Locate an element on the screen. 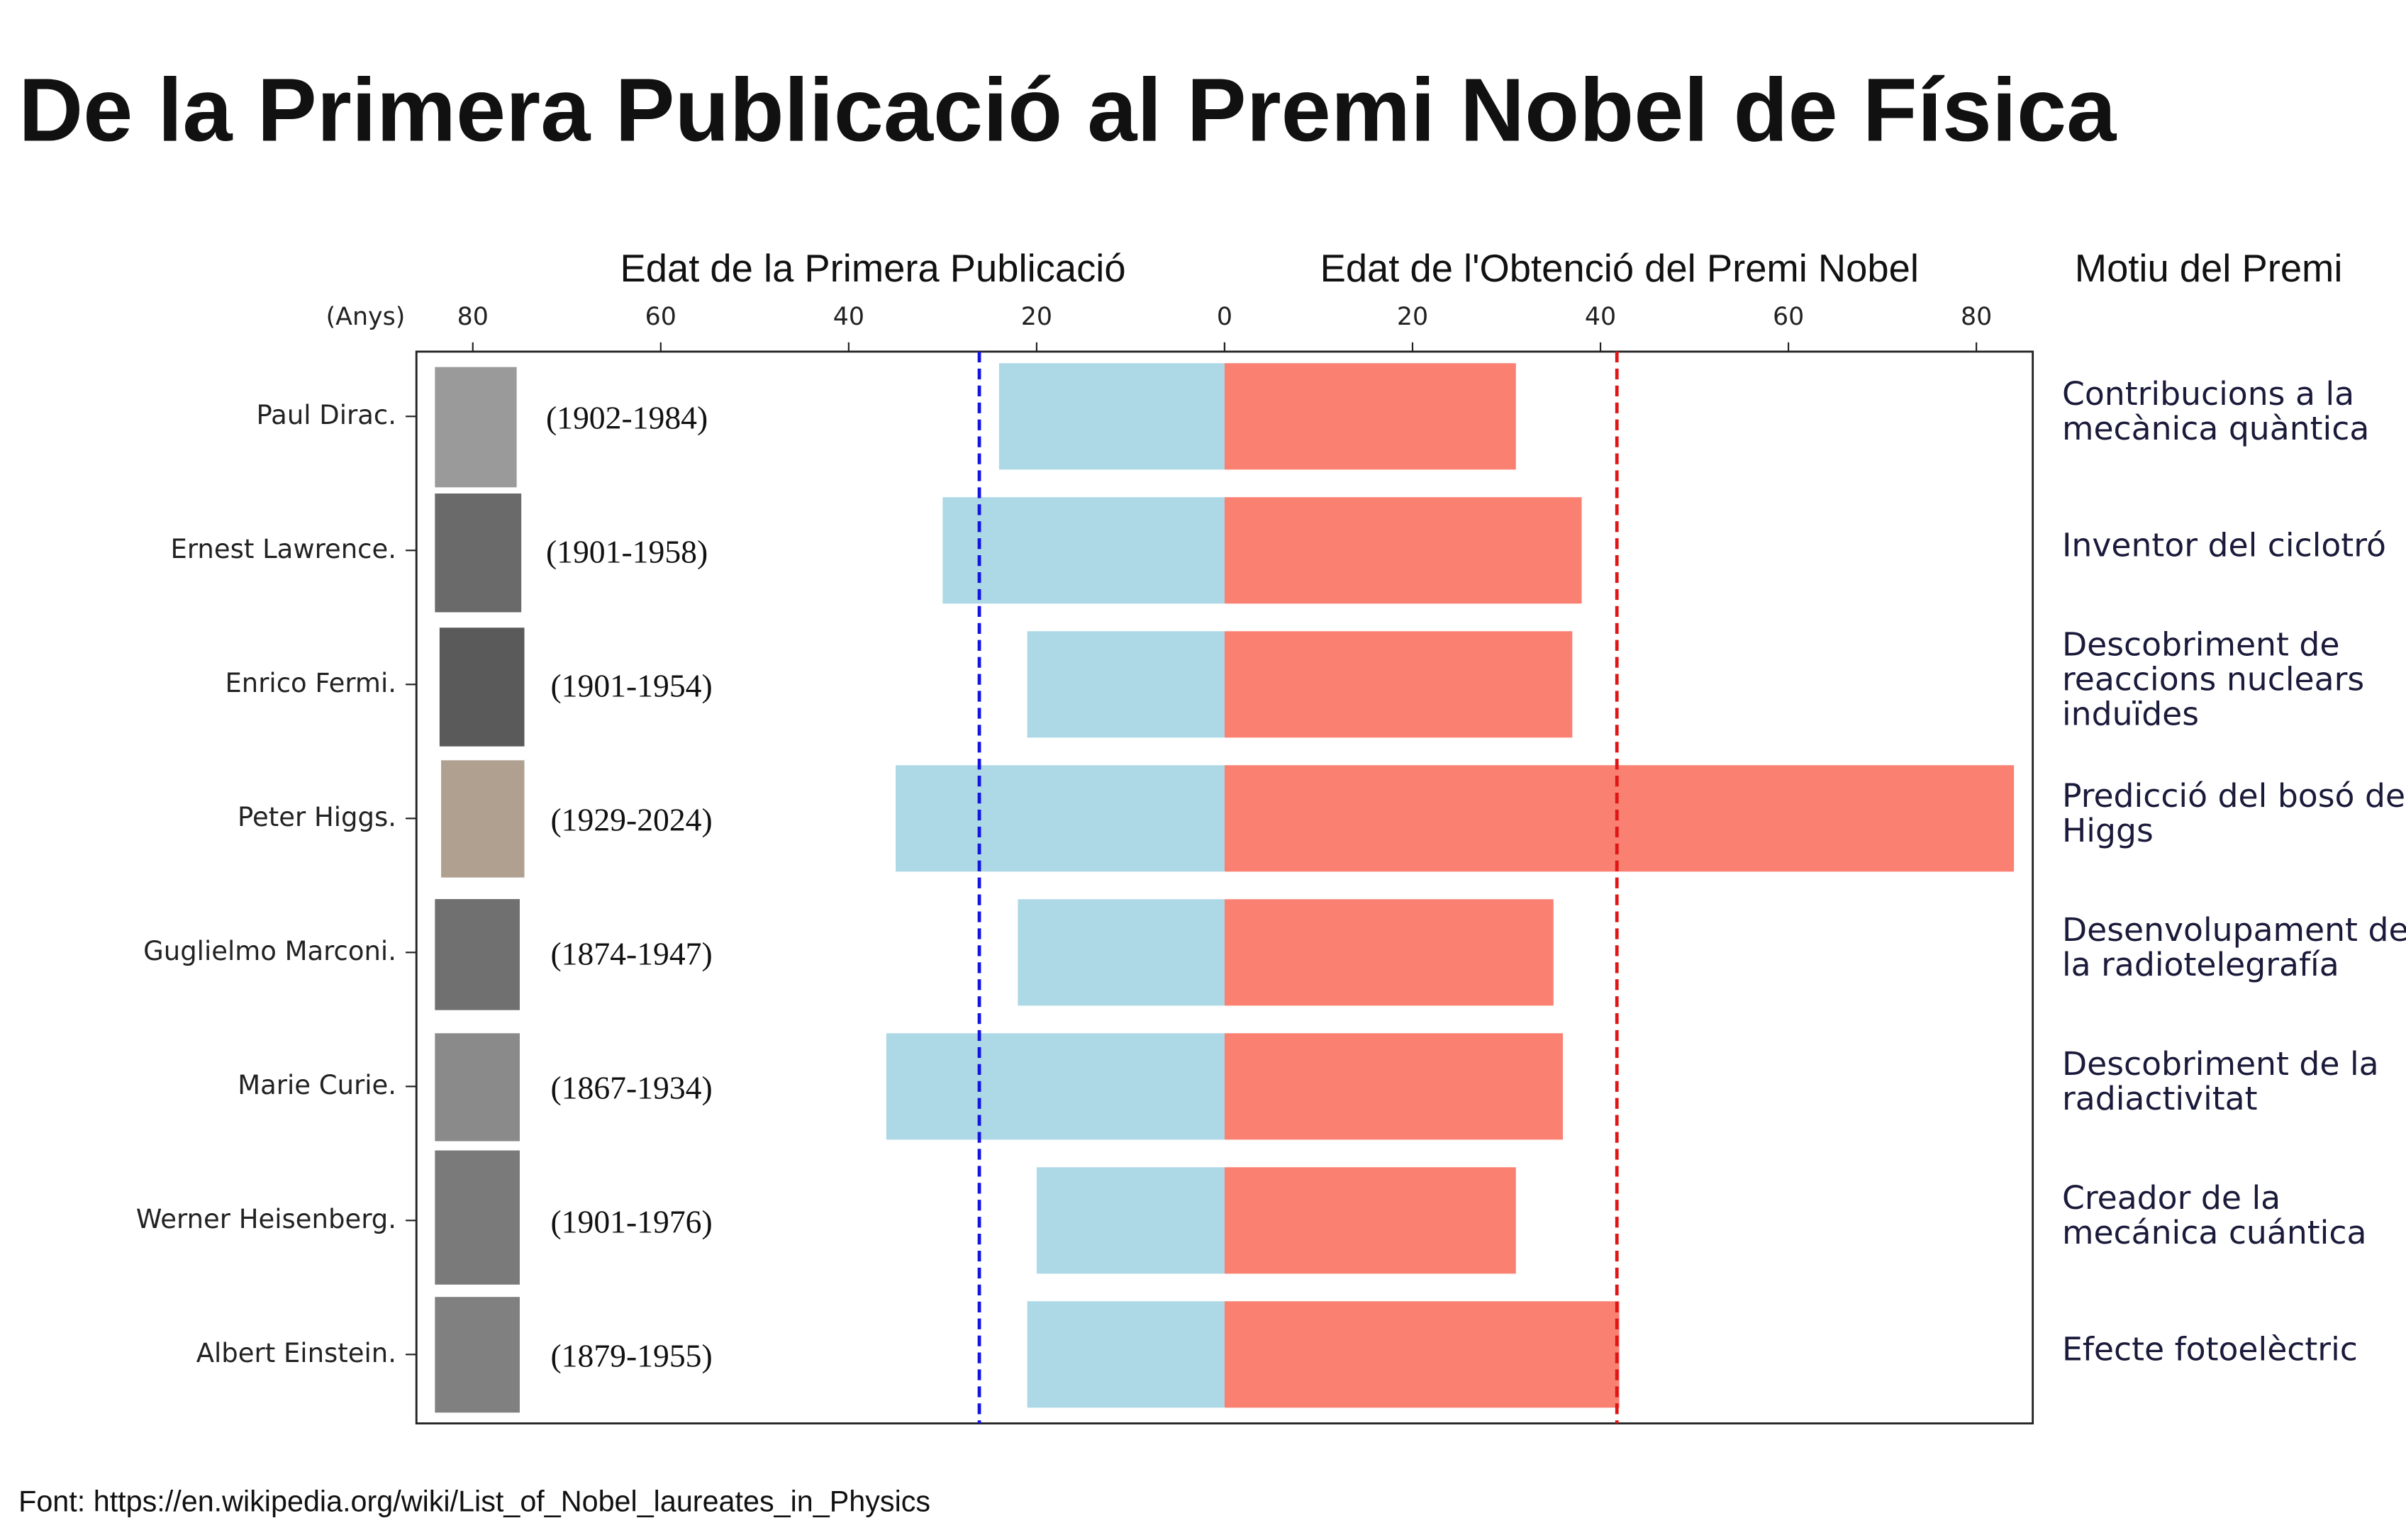 This screenshot has height=1540, width=2406. reason: Contribucions a la is located at coordinates (2208, 394).